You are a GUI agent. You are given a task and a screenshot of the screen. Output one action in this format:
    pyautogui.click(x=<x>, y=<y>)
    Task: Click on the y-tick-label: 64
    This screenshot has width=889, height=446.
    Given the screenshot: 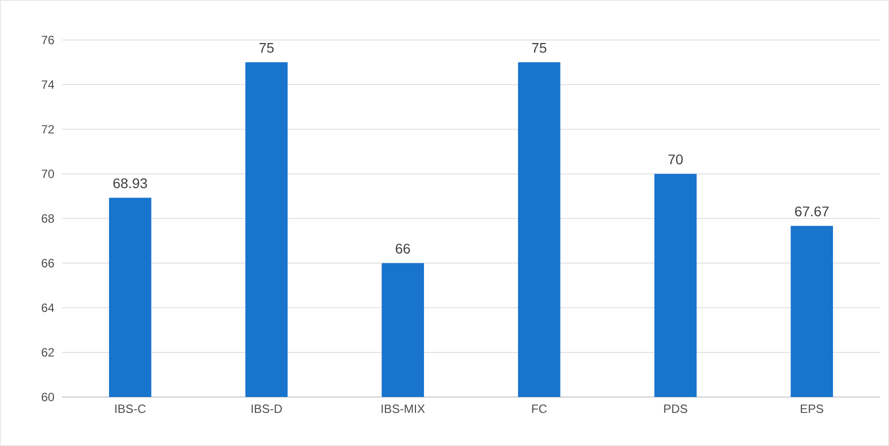 What is the action you would take?
    pyautogui.click(x=48, y=308)
    